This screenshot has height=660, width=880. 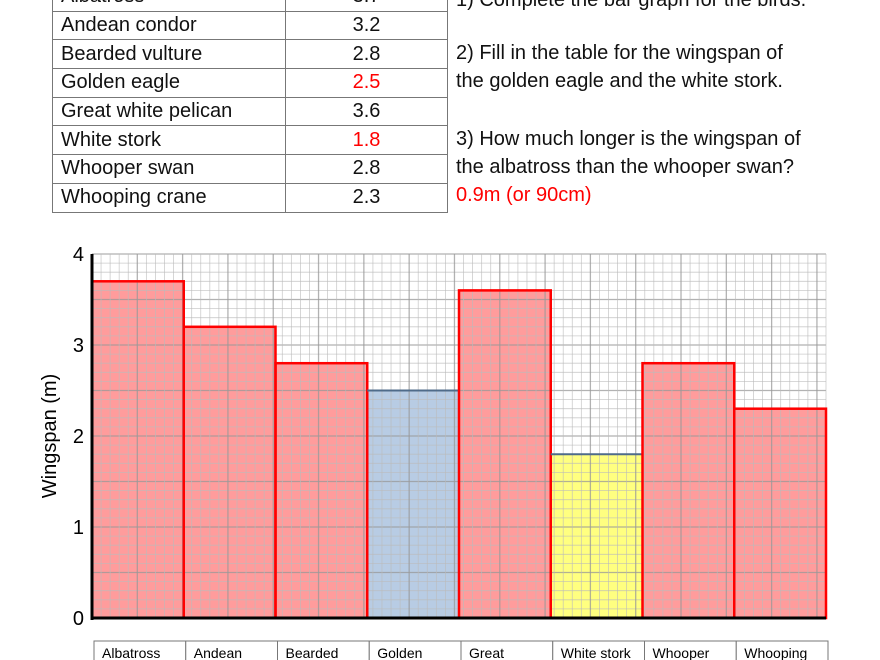 I want to click on y-tick-label: 1, so click(x=78, y=528).